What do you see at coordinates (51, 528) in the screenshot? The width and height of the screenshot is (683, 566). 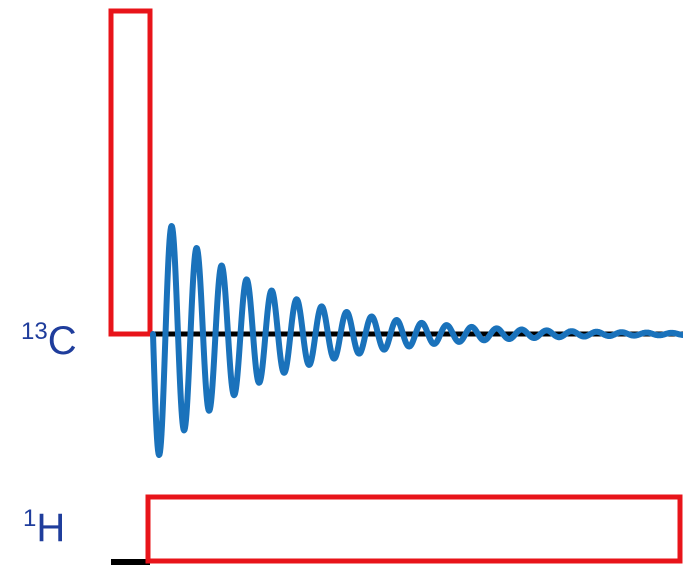 I see `proton-element-symbol: H` at bounding box center [51, 528].